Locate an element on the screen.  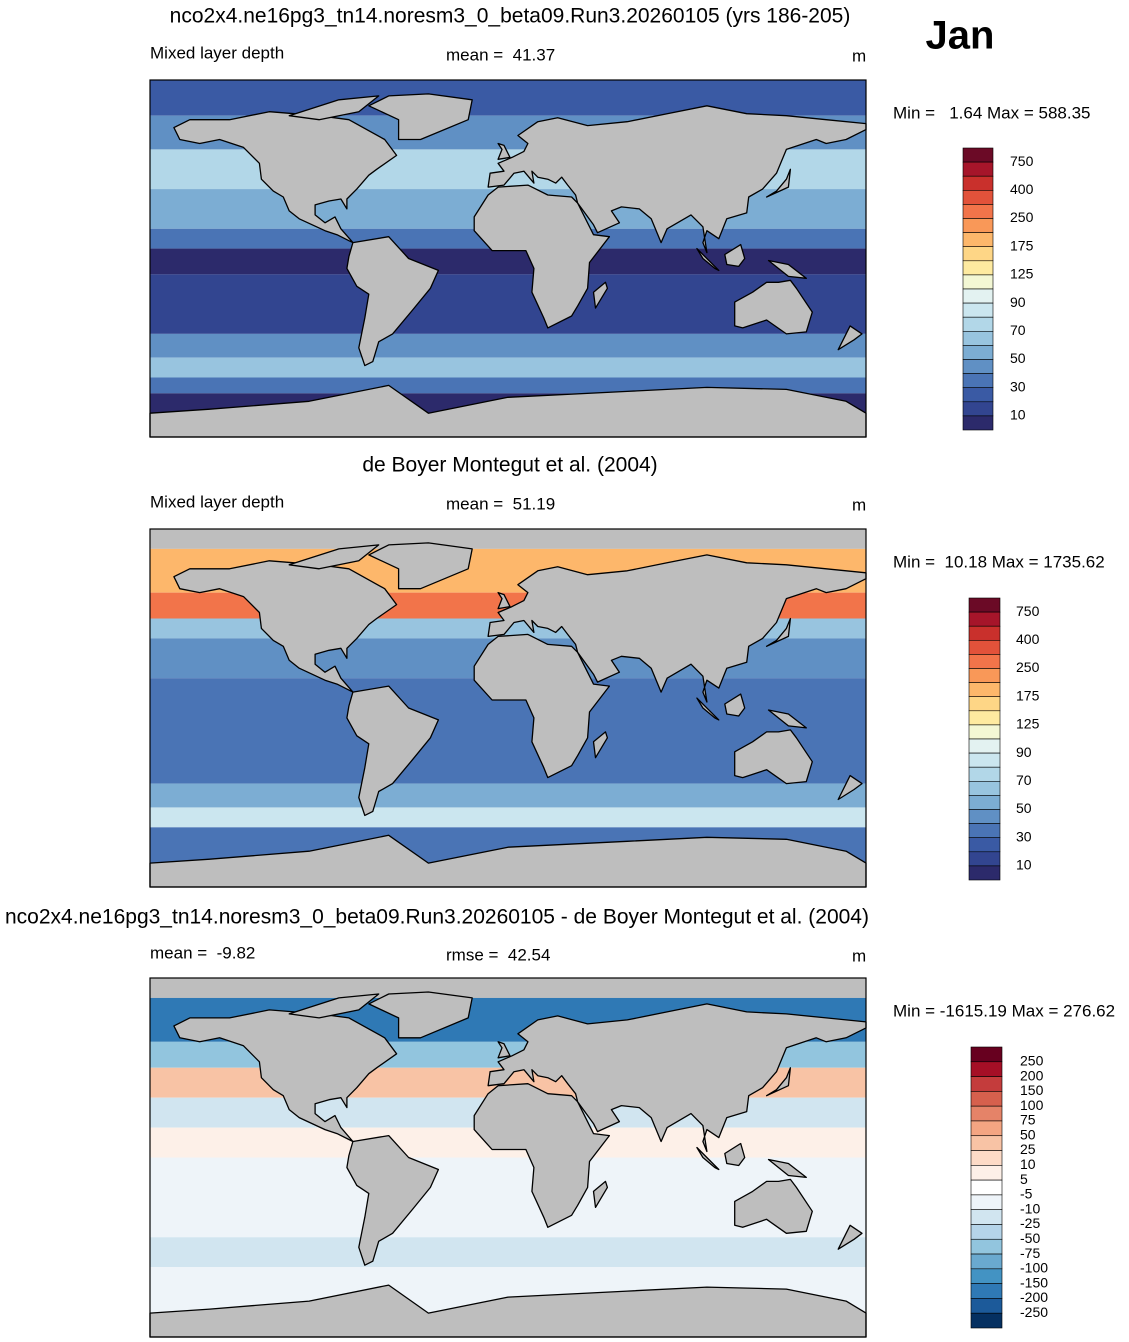
colorbar-label: 100 is located at coordinates (1032, 1105).